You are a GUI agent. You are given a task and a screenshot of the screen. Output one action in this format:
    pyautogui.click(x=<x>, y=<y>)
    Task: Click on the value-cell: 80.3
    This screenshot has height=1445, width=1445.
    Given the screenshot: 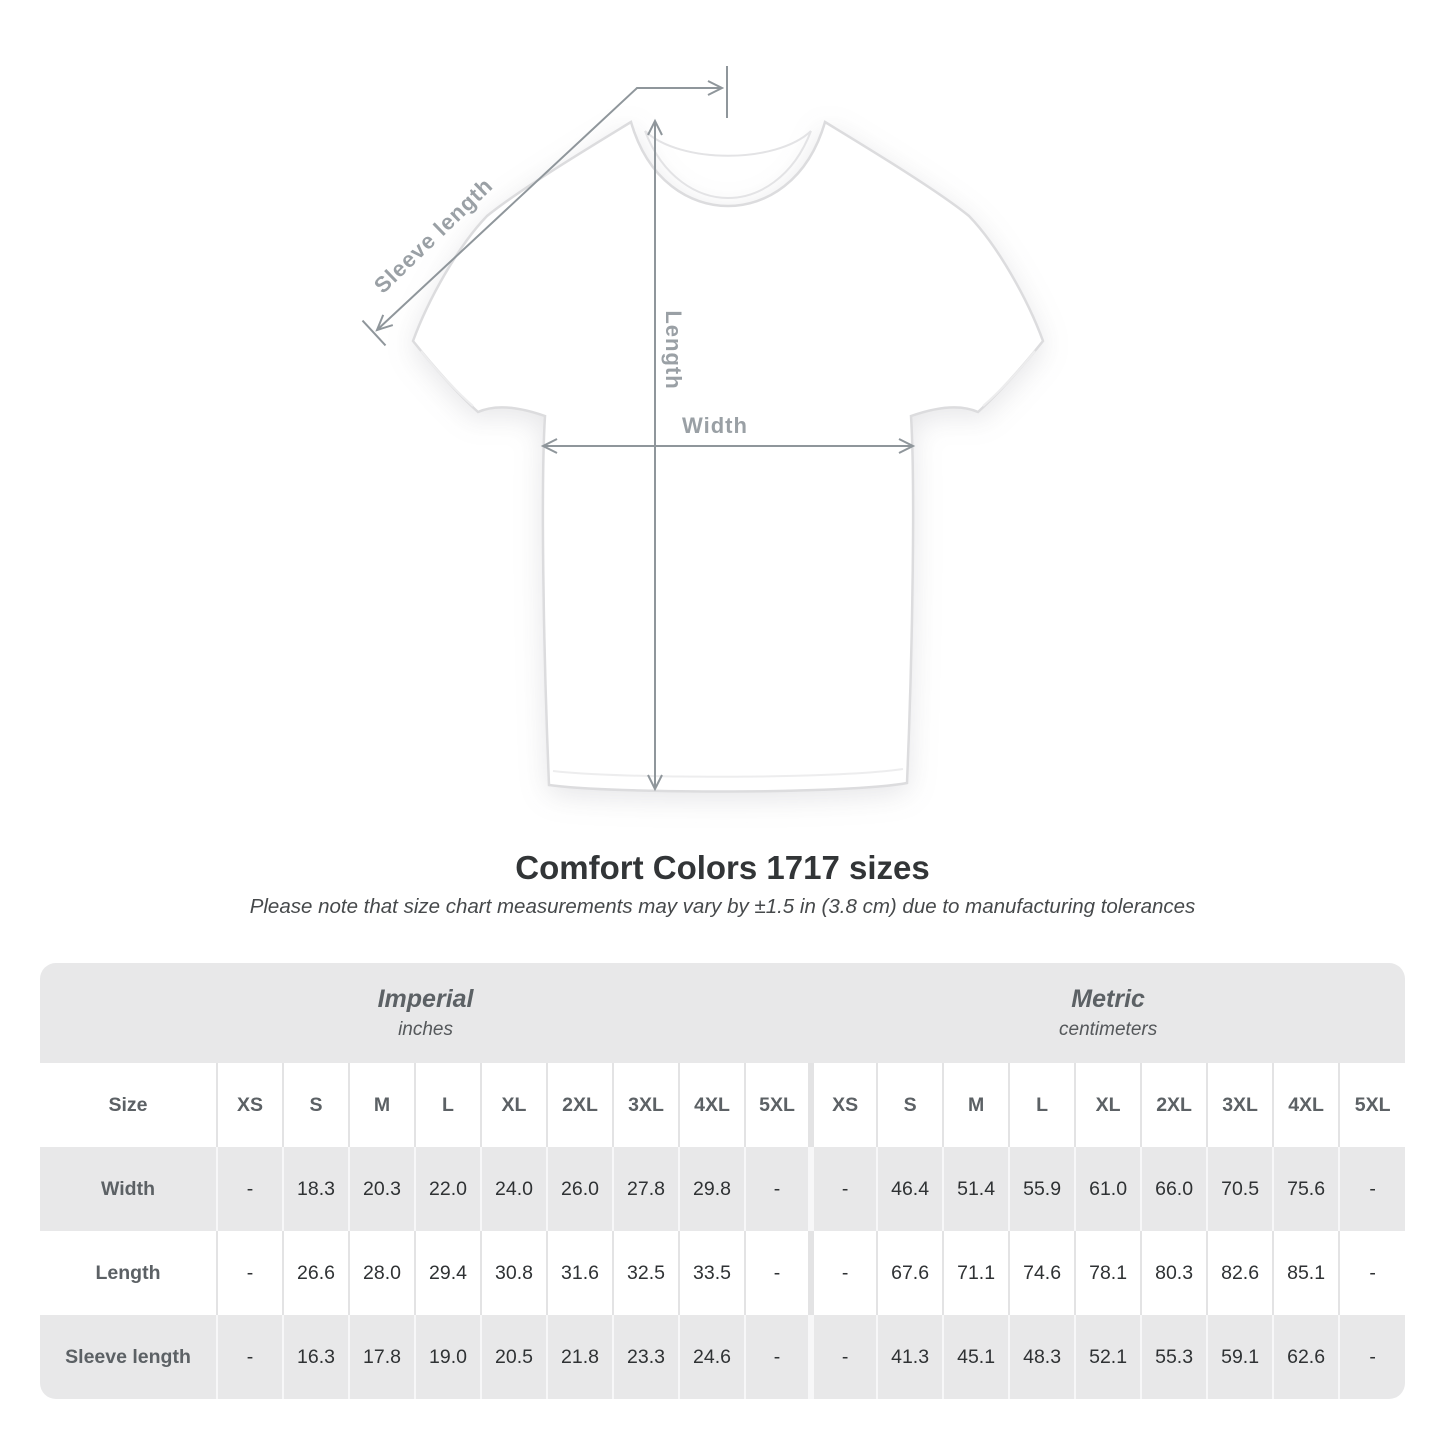 What is the action you would take?
    pyautogui.click(x=1174, y=1273)
    